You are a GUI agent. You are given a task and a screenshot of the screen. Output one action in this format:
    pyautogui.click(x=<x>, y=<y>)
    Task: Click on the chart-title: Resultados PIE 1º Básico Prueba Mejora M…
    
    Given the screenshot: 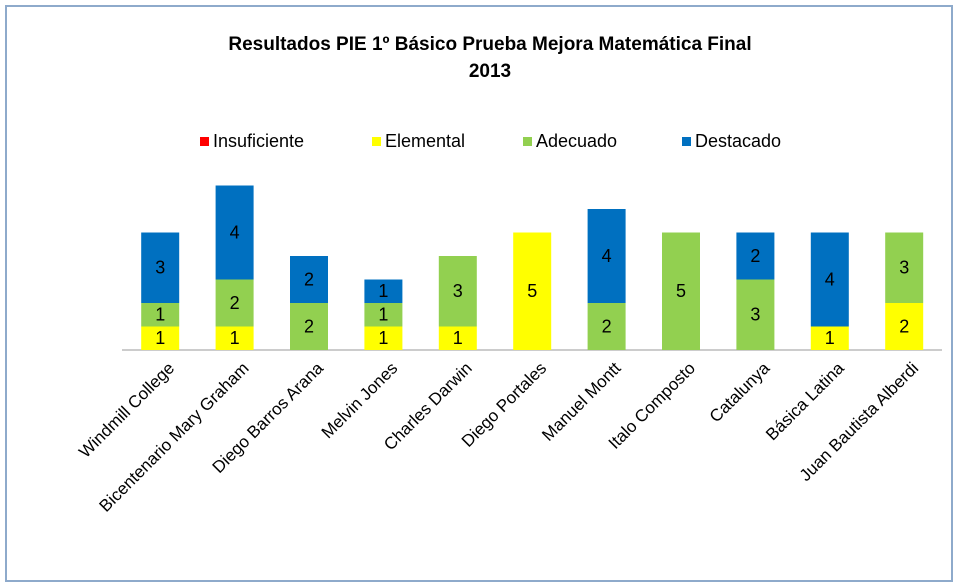 What is the action you would take?
    pyautogui.click(x=489, y=44)
    